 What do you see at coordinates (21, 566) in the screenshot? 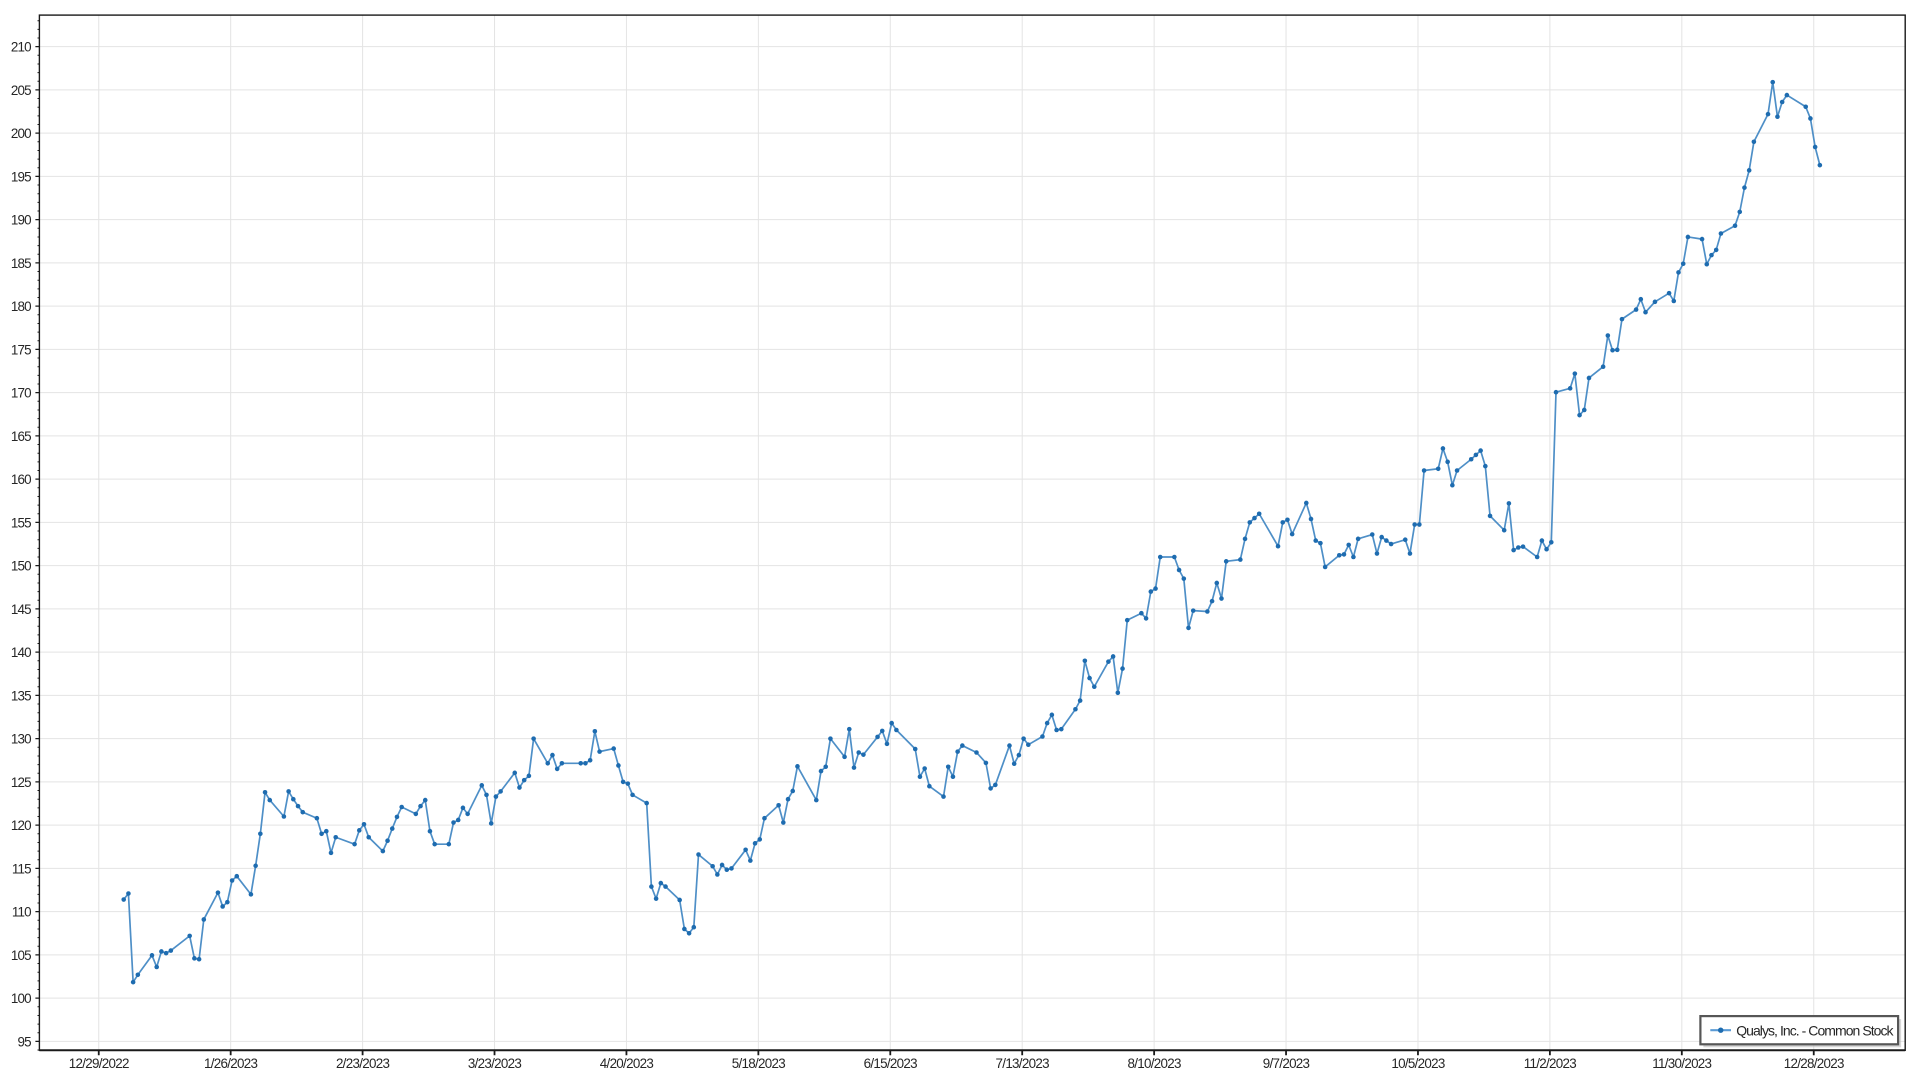
I see `svg-text: 150` at bounding box center [21, 566].